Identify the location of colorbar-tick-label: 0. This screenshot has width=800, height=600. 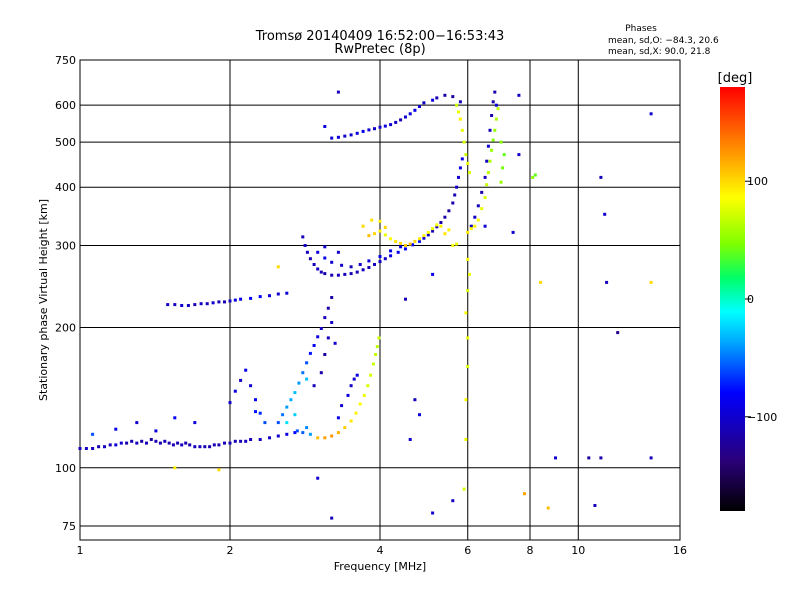
(750, 299).